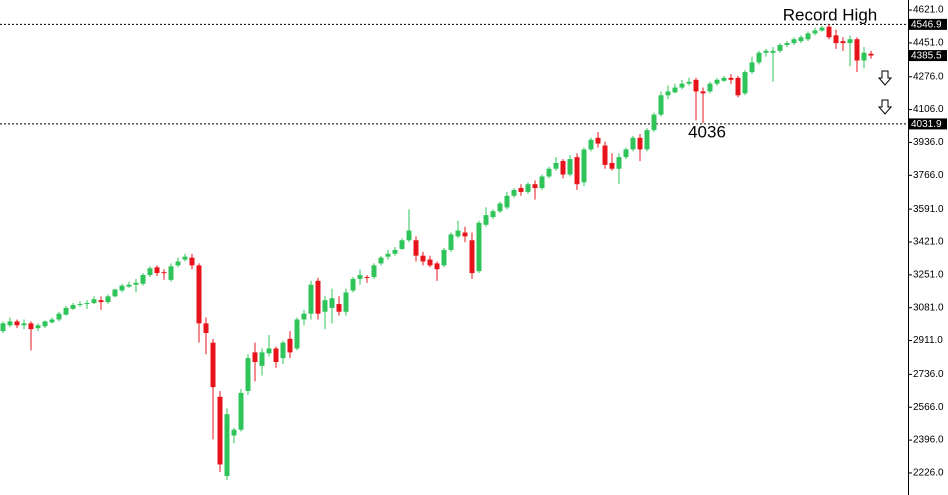  Describe the element at coordinates (928, 56) in the screenshot. I see `last-price-box` at that location.